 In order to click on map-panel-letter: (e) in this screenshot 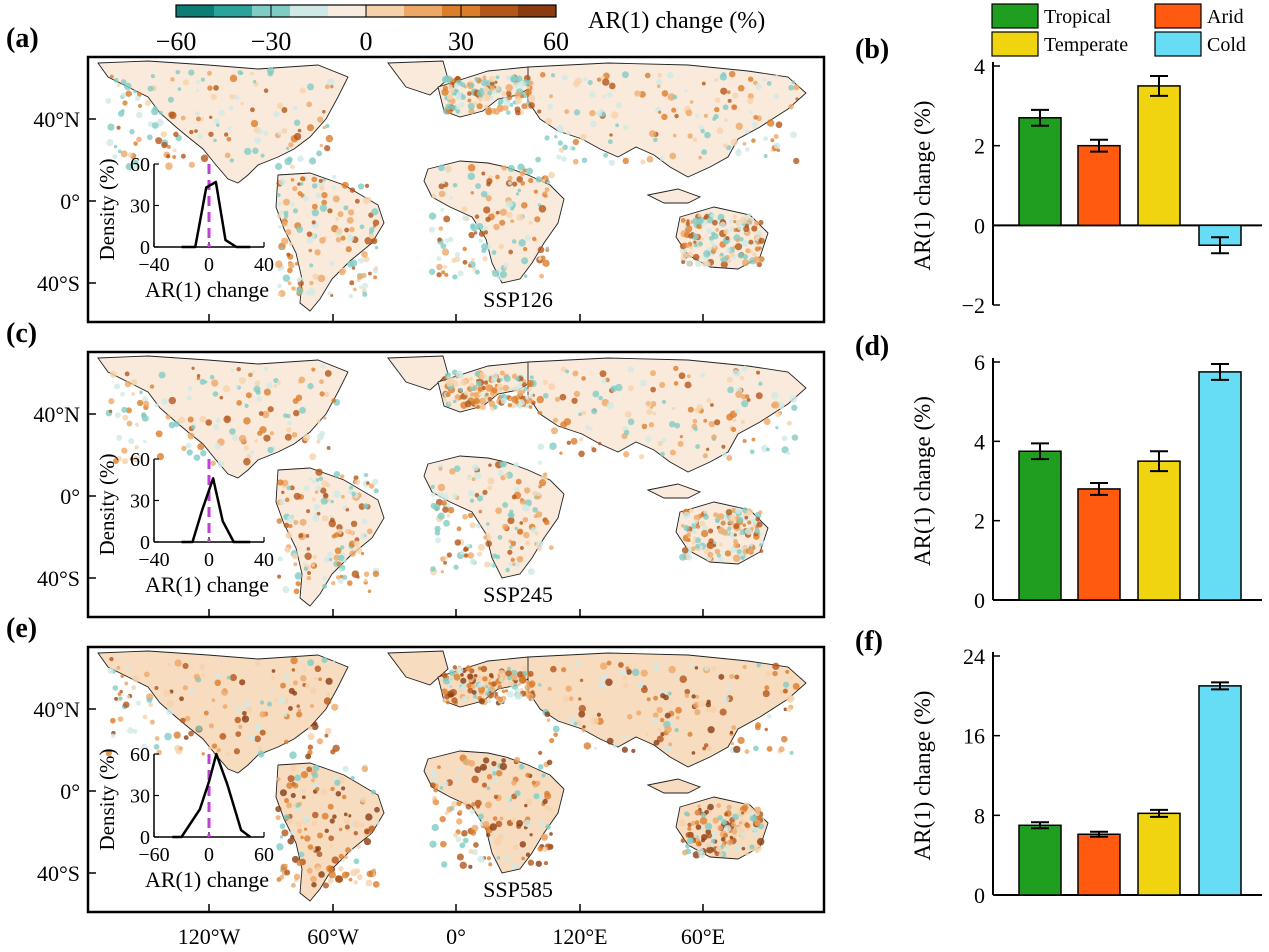, I will do `click(21, 628)`.